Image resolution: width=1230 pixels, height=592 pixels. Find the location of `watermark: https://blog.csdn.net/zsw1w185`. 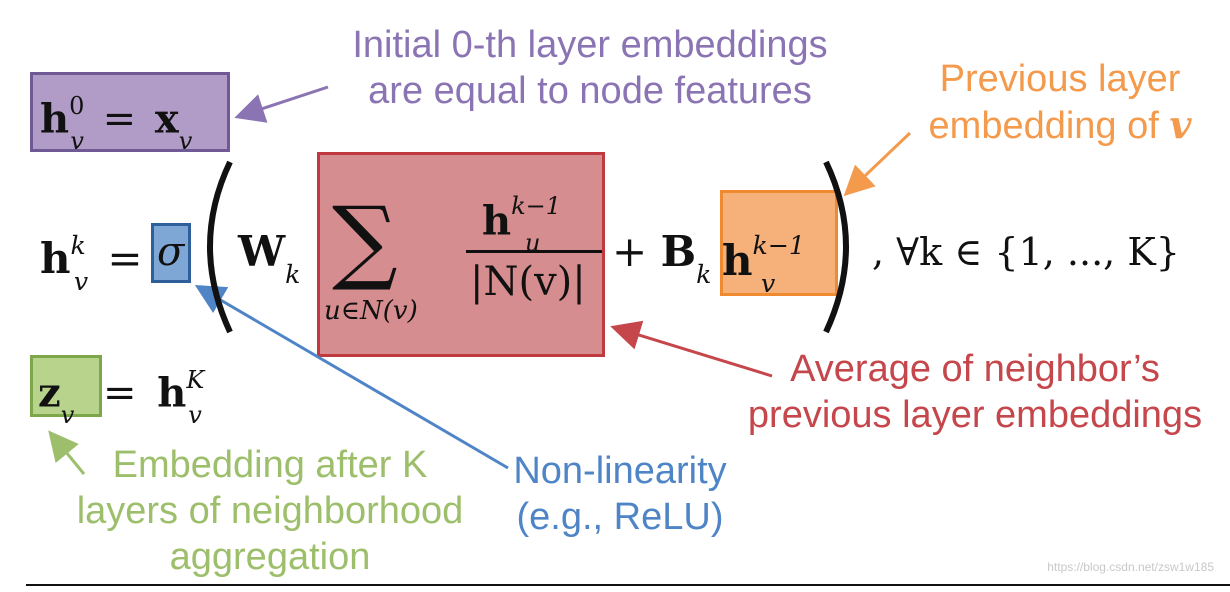

watermark: https://blog.csdn.net/zsw1w185 is located at coordinates (1130, 567).